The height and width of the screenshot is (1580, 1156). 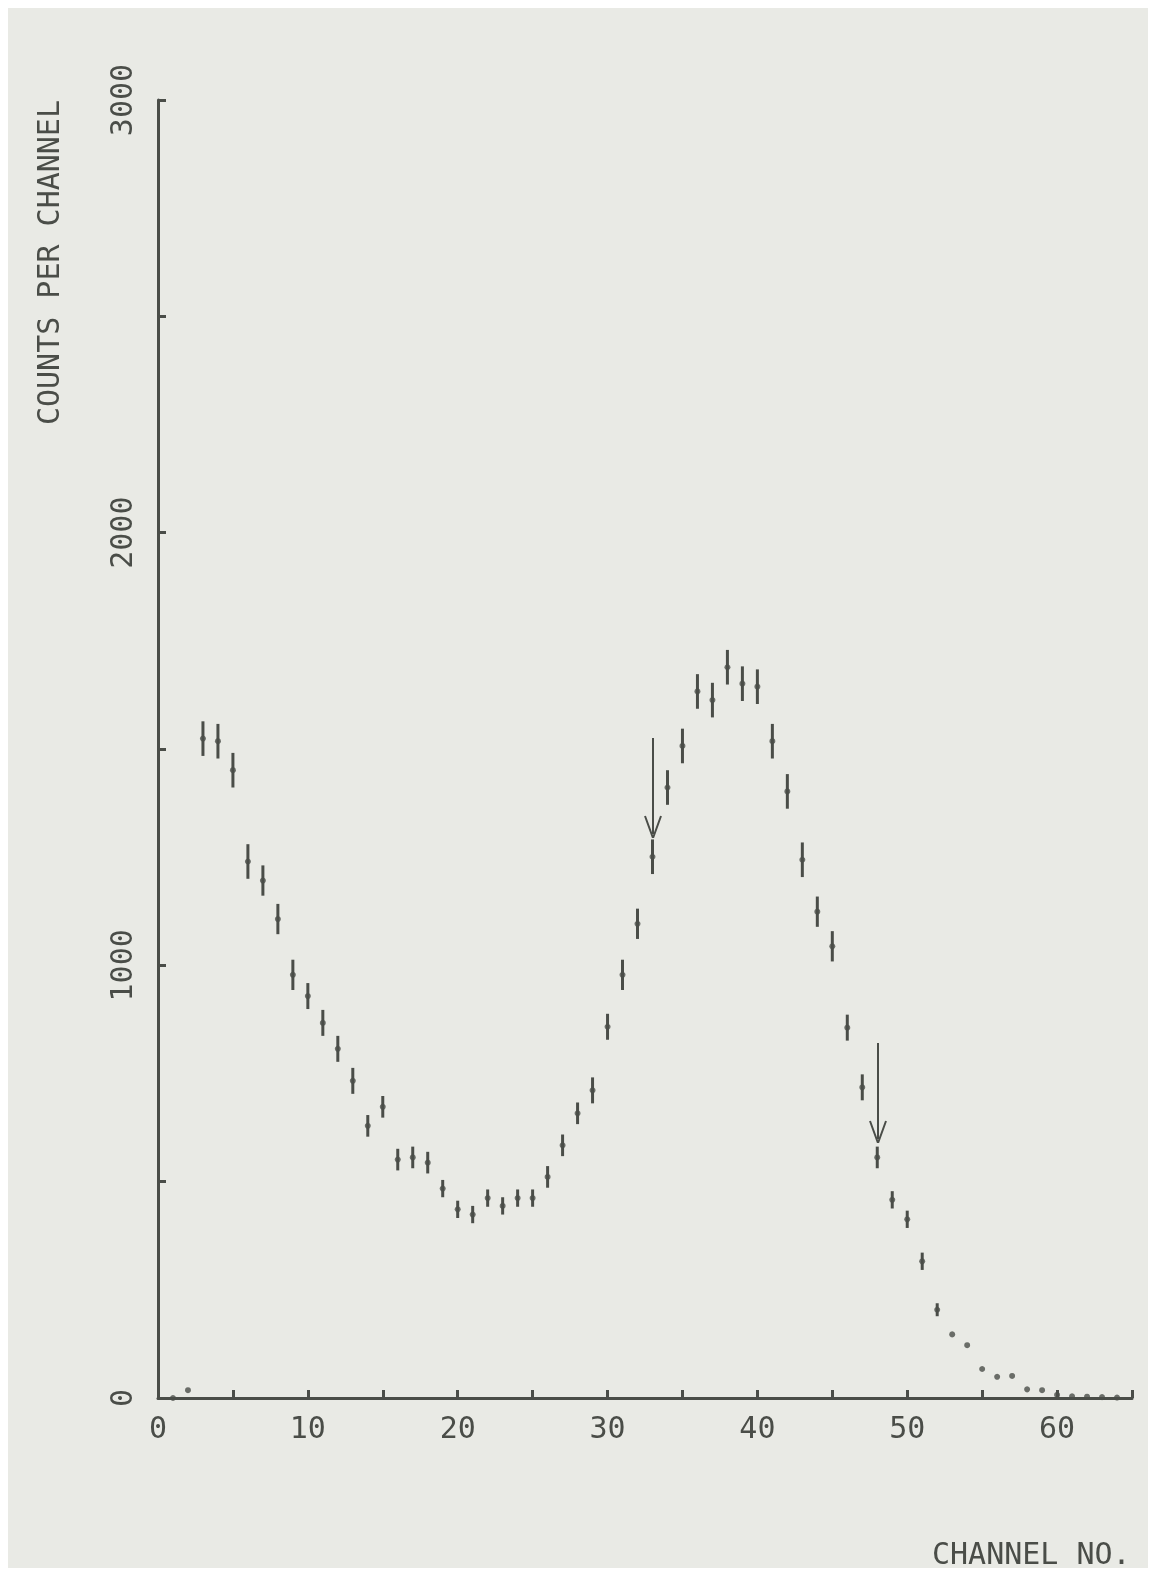 What do you see at coordinates (121, 965) in the screenshot?
I see `y-tick-label: 1000` at bounding box center [121, 965].